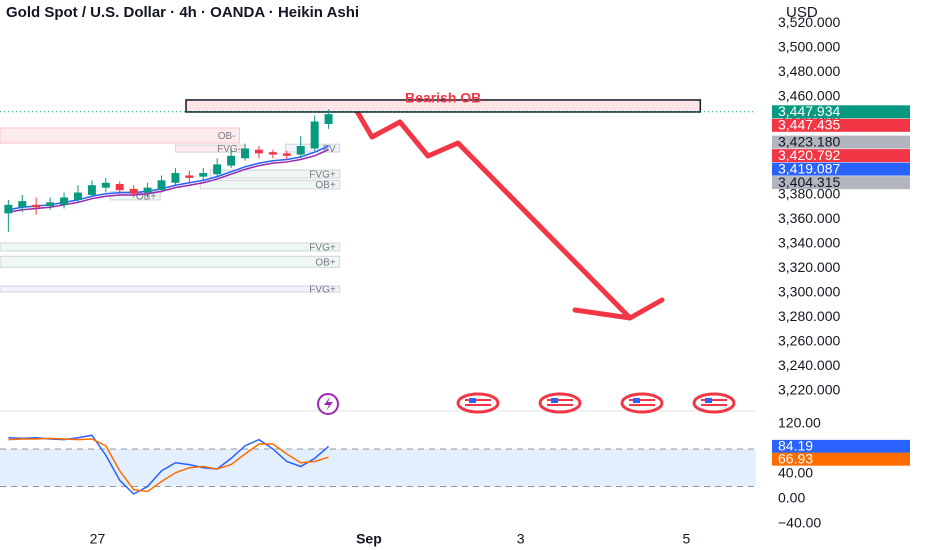  Describe the element at coordinates (809, 168) in the screenshot. I see `price-label: 3,419.087` at that location.